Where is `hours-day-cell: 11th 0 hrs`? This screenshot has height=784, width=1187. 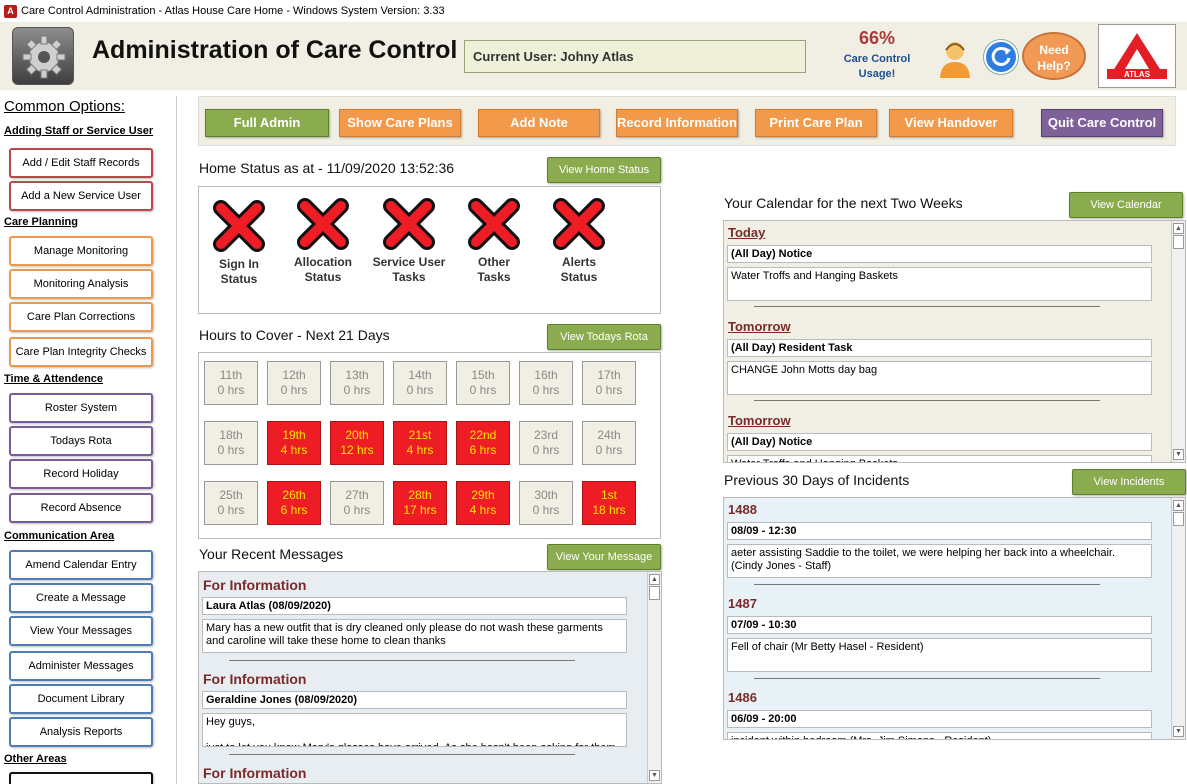
hours-day-cell: 11th 0 hrs is located at coordinates (231, 383).